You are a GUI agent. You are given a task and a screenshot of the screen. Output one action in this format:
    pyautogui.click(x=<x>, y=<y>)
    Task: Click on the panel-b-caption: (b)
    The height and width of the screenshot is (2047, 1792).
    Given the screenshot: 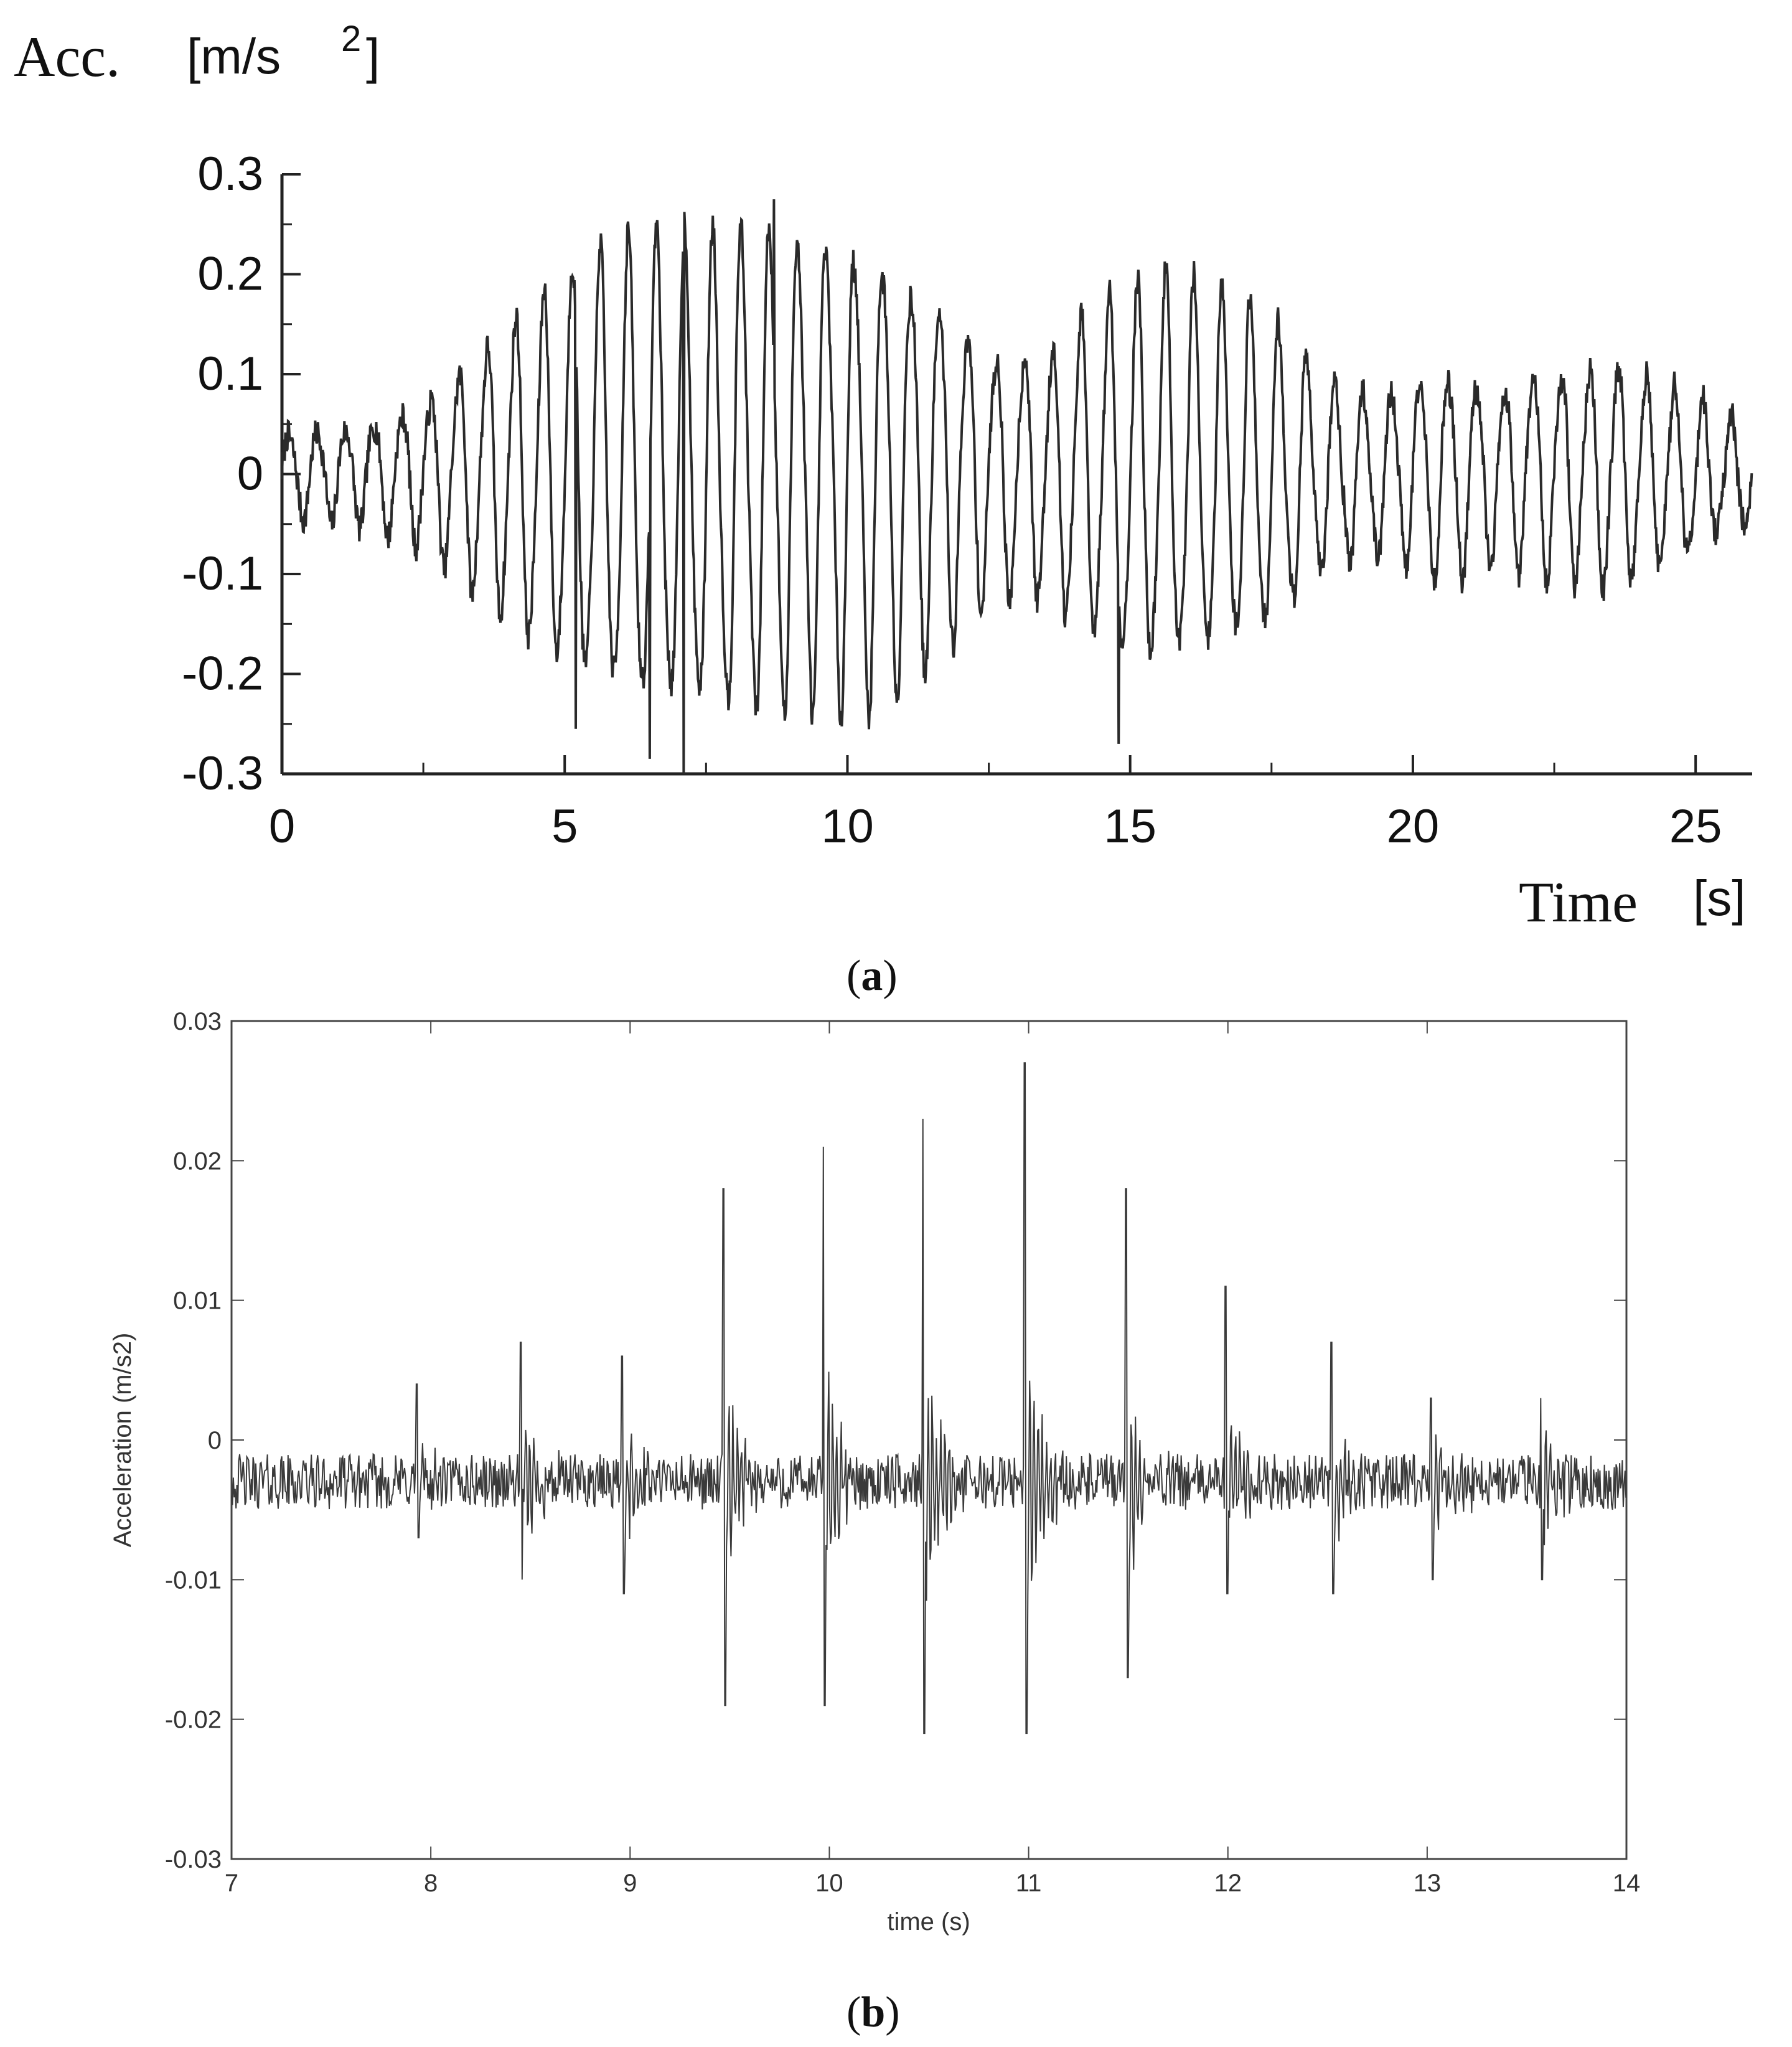 What is the action you would take?
    pyautogui.click(x=873, y=2012)
    